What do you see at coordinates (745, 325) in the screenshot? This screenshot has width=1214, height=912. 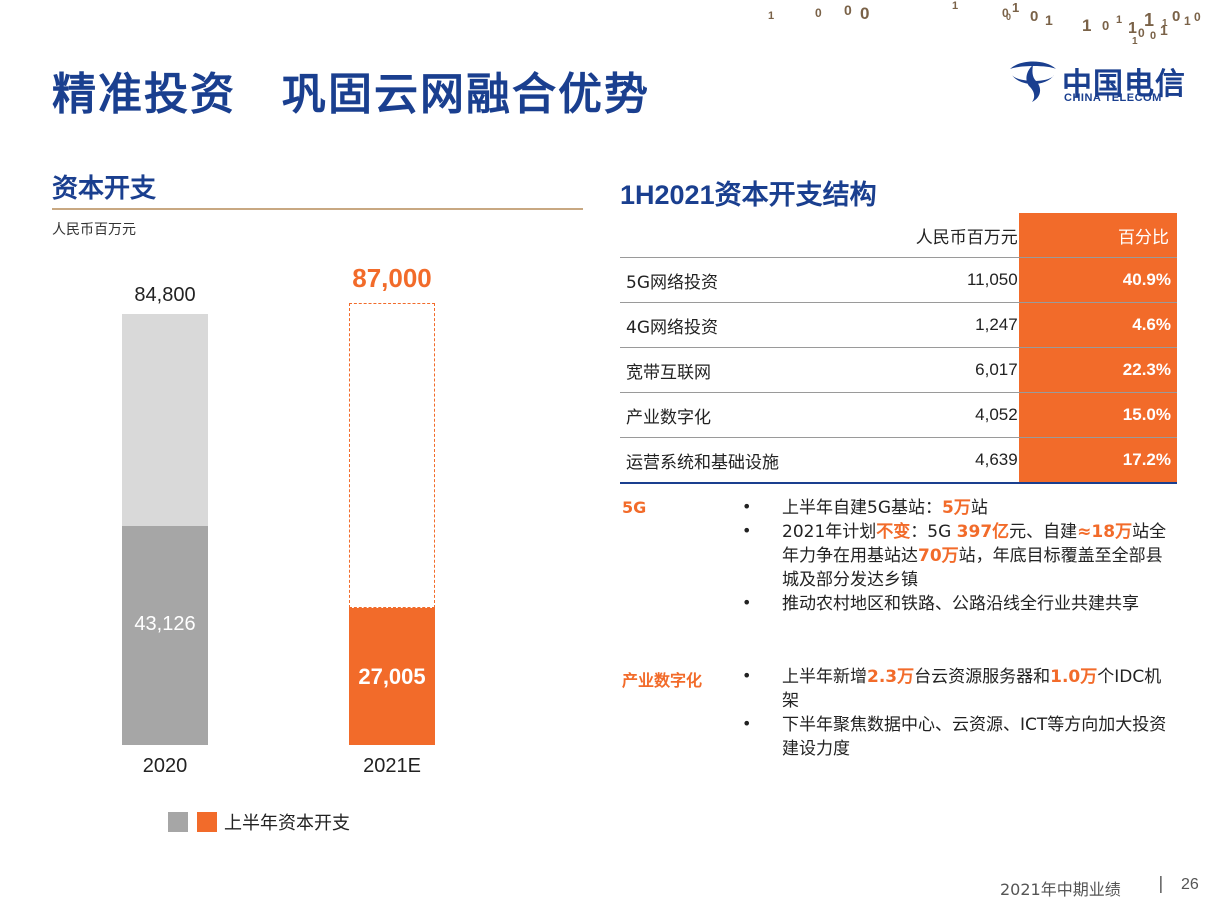 I see `row-category: 4G网络投资` at bounding box center [745, 325].